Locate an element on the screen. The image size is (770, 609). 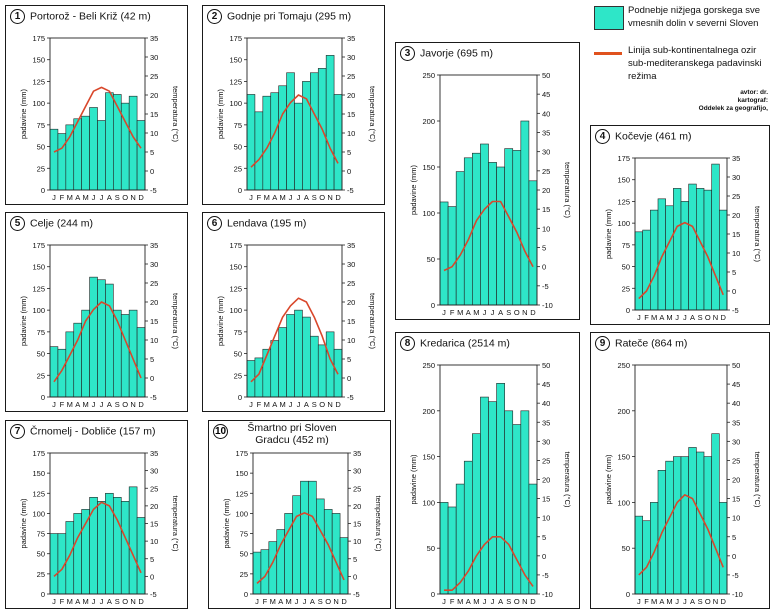
panel-number: 10 is located at coordinates (220, 431).